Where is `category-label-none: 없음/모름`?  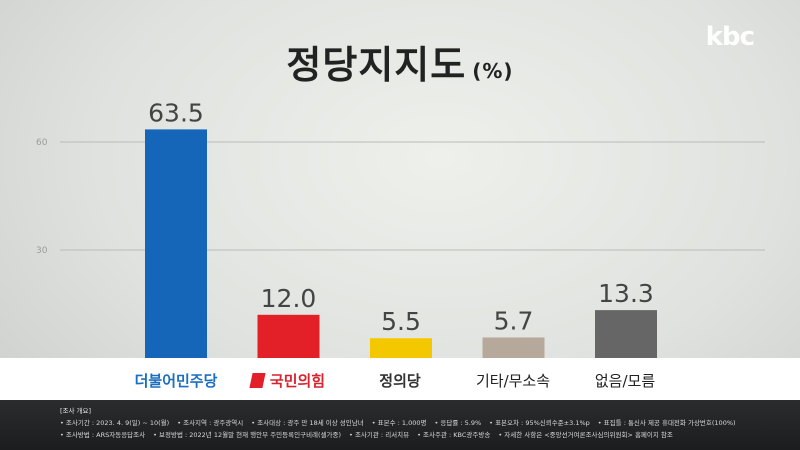 category-label-none: 없음/모름 is located at coordinates (625, 380).